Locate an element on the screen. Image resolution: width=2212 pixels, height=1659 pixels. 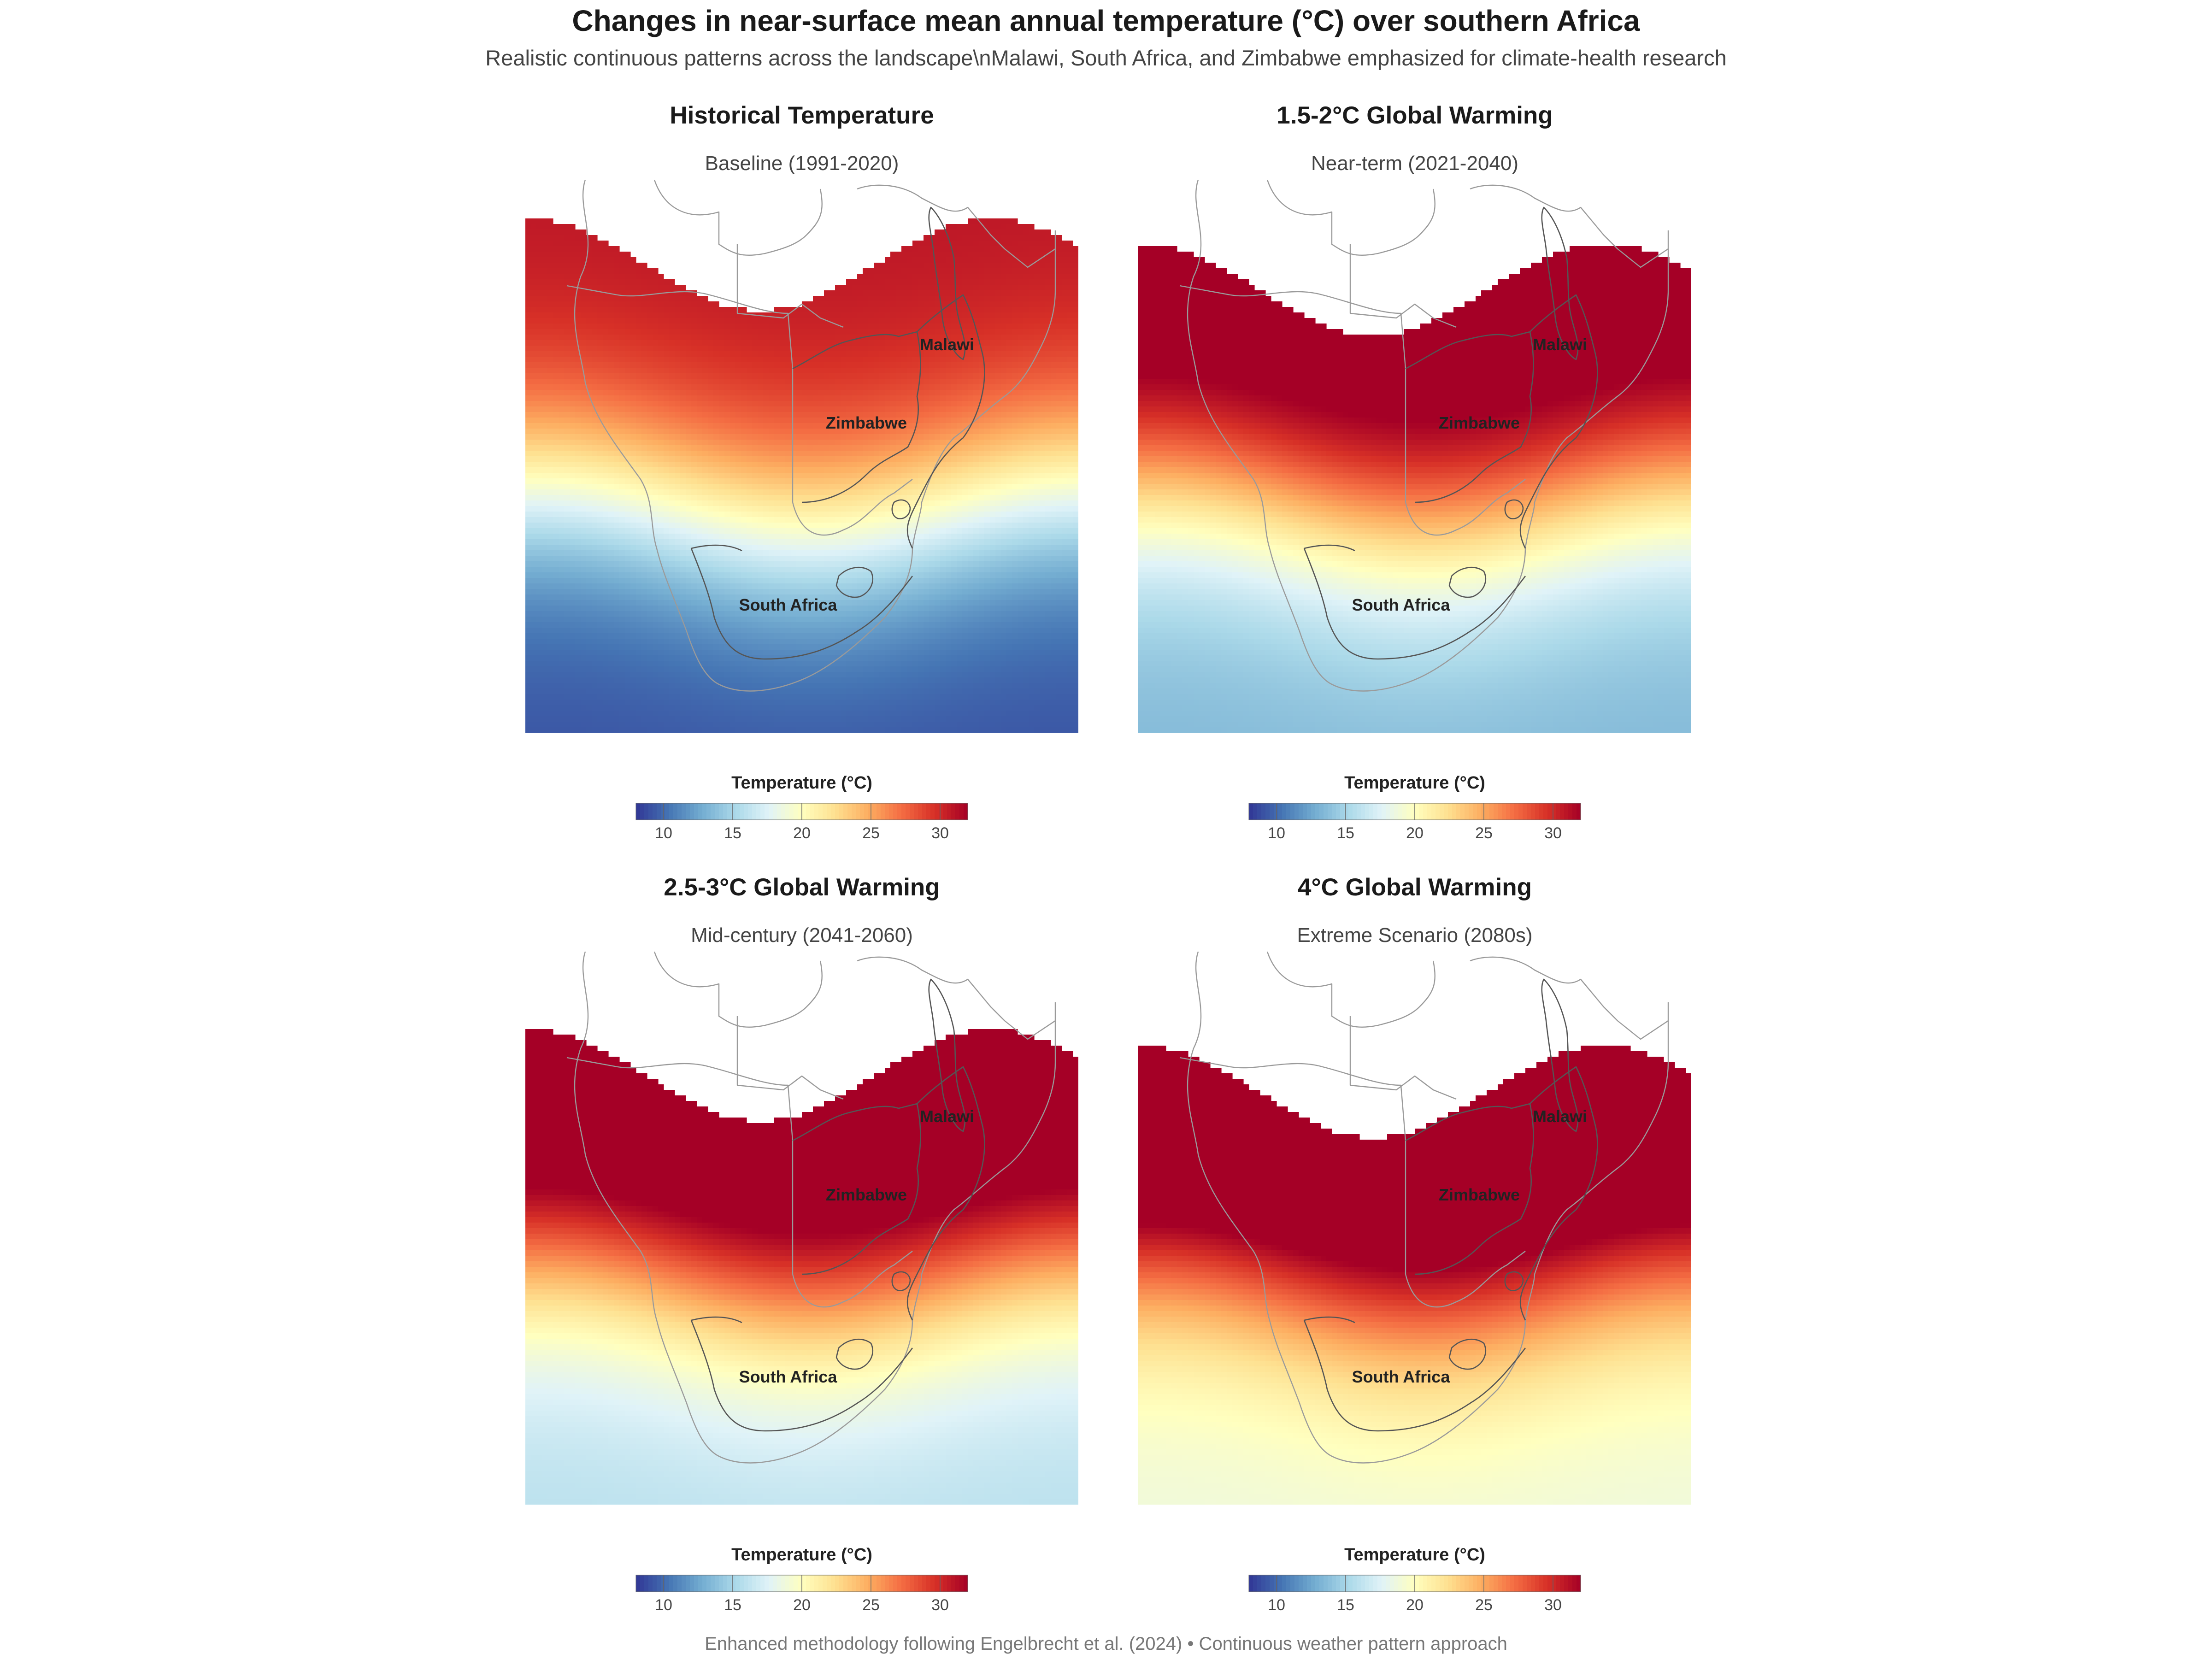
panel-subtitle: Baseline (1991-2020) is located at coordinates (802, 163).